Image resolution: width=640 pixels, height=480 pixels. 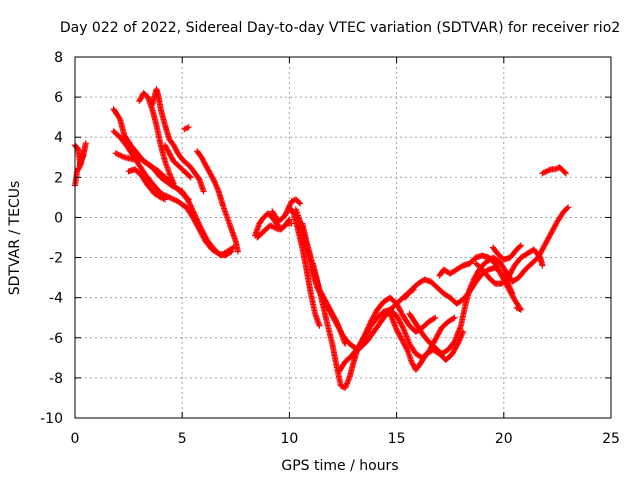 I want to click on x-tick-label: 20, so click(x=504, y=439).